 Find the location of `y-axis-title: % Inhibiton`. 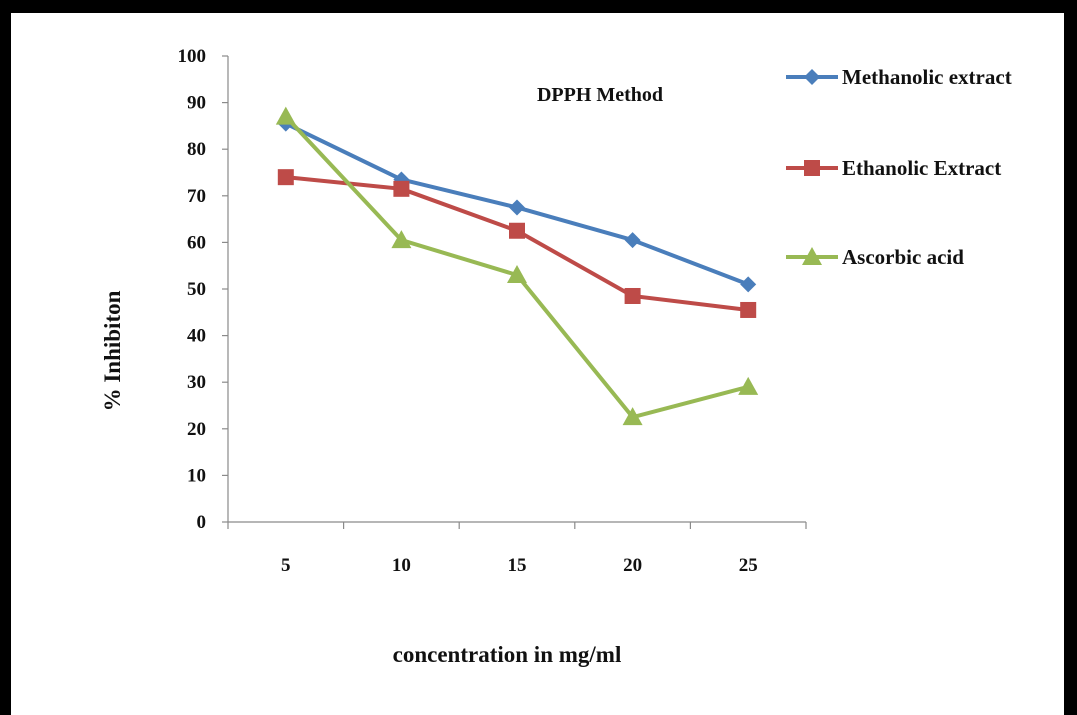

y-axis-title: % Inhibiton is located at coordinates (112, 350).